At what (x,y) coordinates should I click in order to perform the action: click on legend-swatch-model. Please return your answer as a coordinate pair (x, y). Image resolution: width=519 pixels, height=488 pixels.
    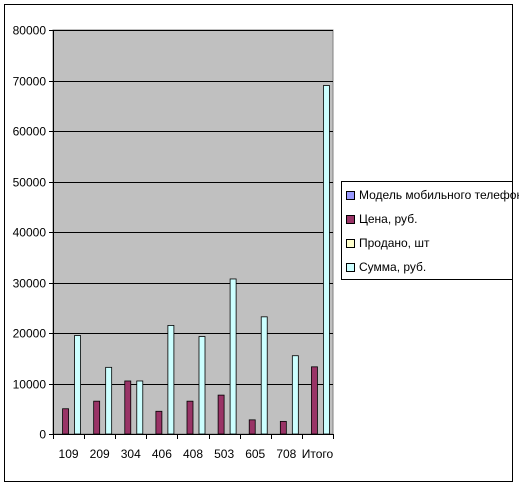
    Looking at the image, I should click on (350, 195).